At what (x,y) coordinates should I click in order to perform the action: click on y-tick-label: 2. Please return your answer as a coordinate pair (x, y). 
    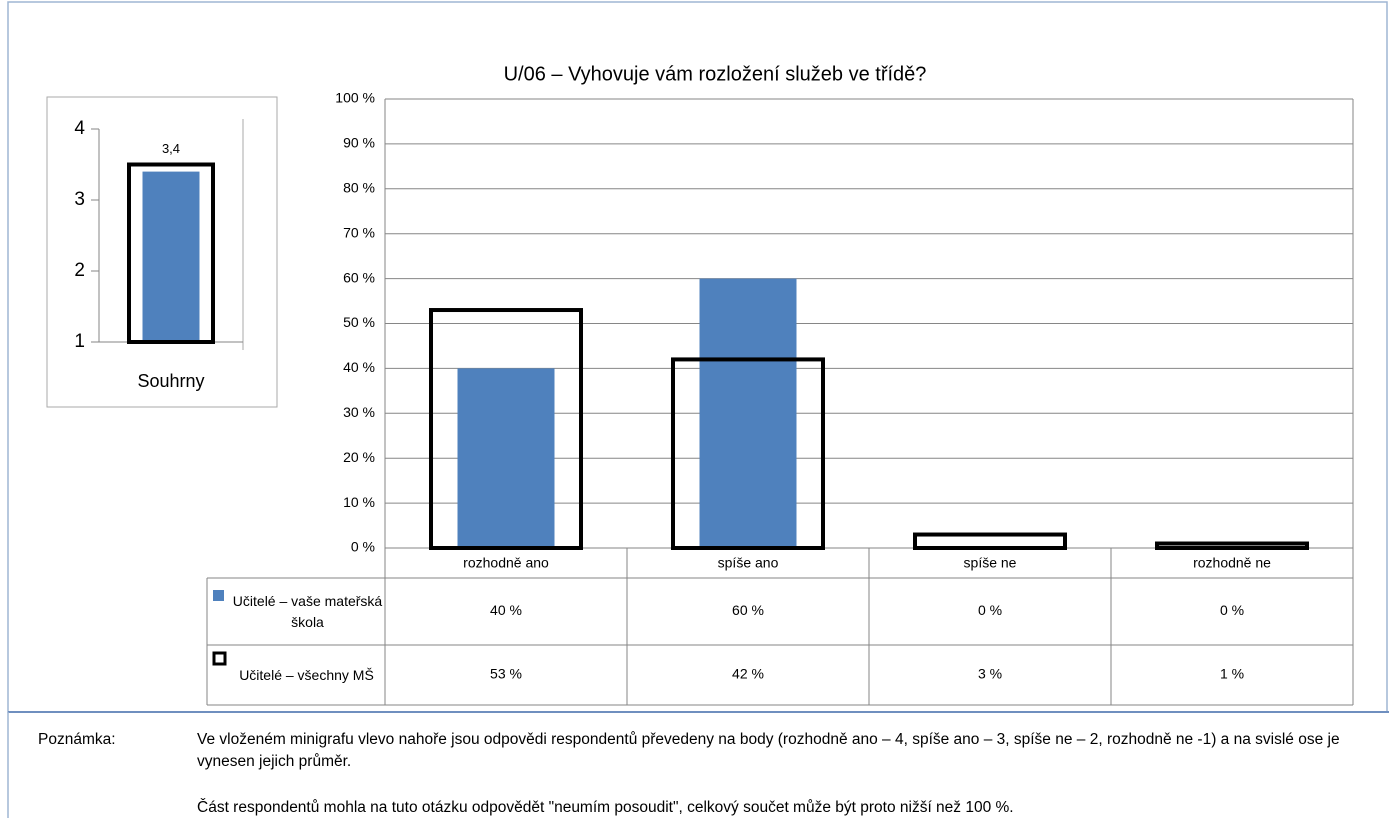
    Looking at the image, I should click on (79, 270).